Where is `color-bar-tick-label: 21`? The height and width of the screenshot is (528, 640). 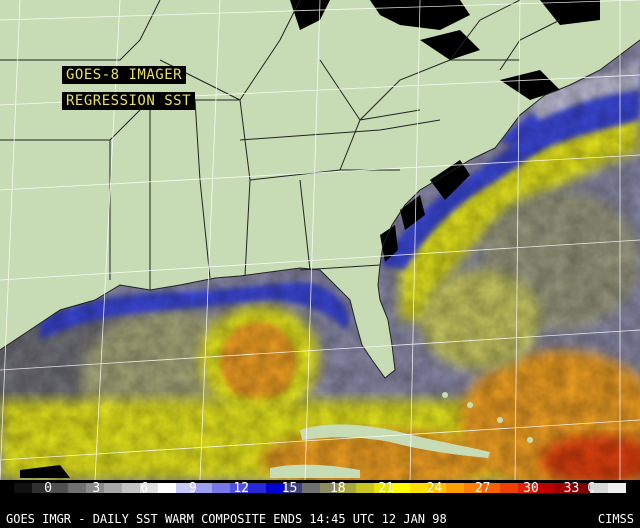 color-bar-tick-label: 21 is located at coordinates (386, 488).